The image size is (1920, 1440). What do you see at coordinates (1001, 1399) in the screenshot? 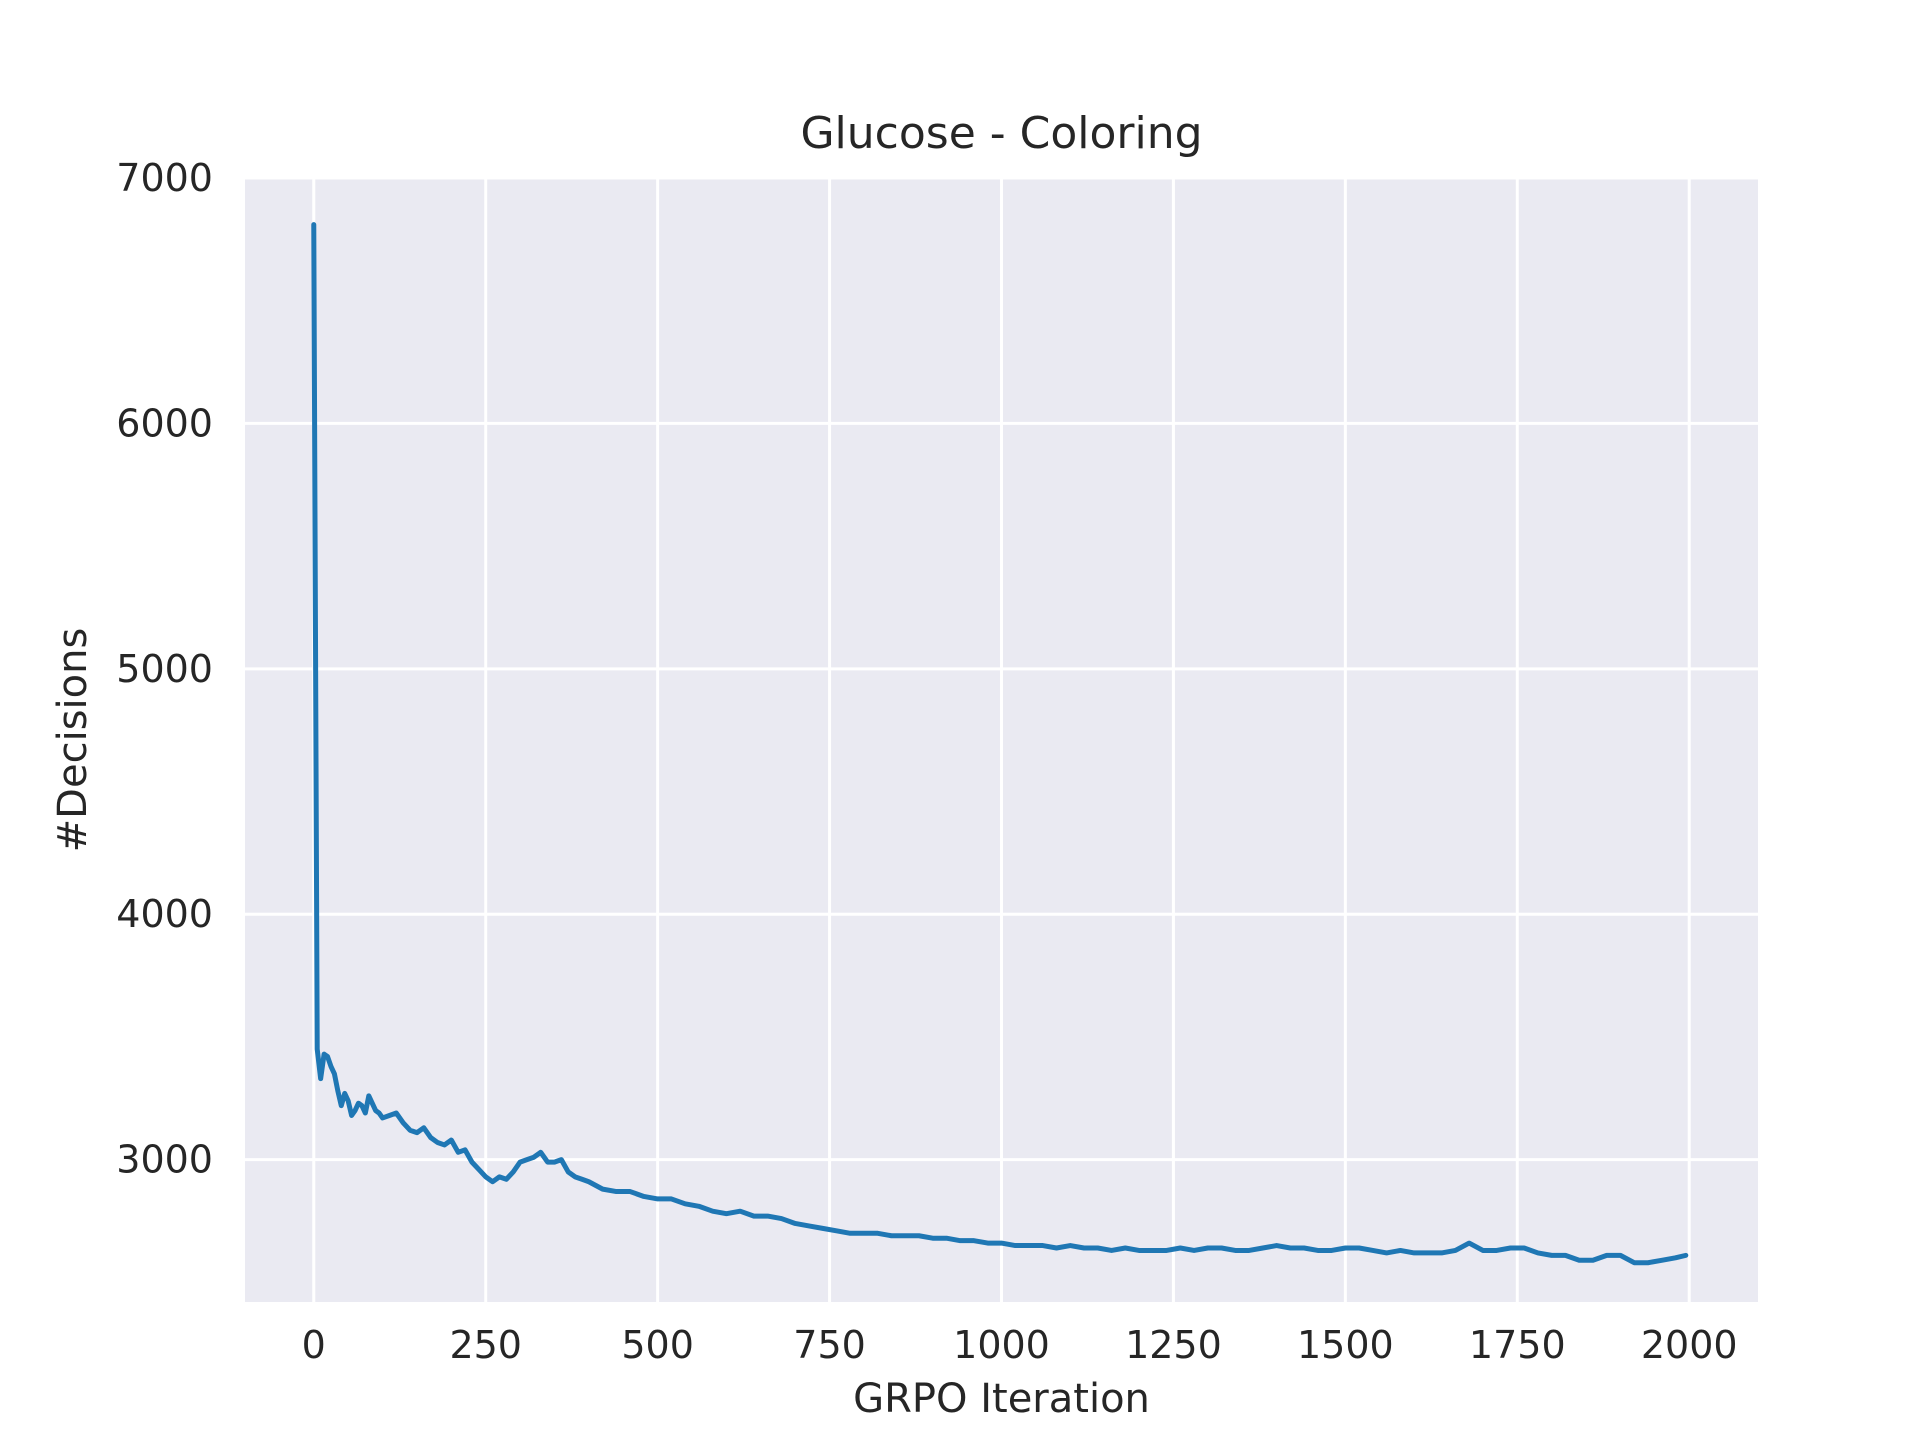
I see `x-axis-label: GRPO Iteration` at bounding box center [1001, 1399].